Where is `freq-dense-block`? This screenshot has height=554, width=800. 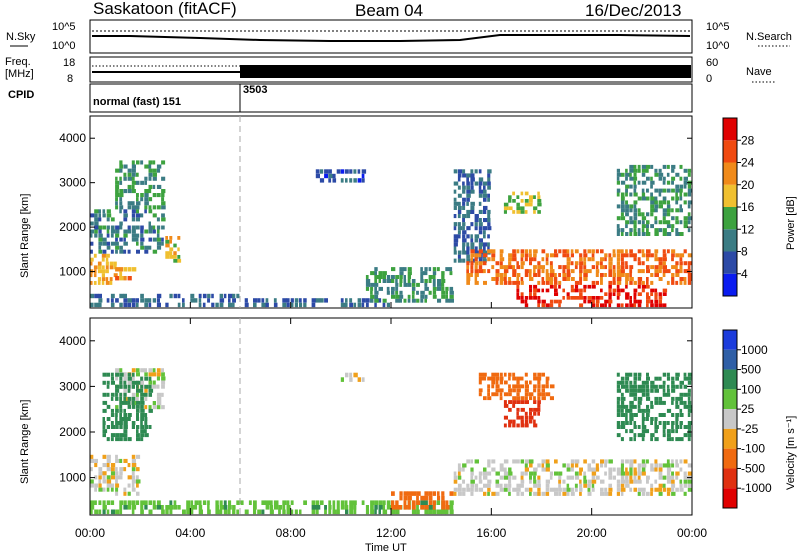
freq-dense-block is located at coordinates (465, 71).